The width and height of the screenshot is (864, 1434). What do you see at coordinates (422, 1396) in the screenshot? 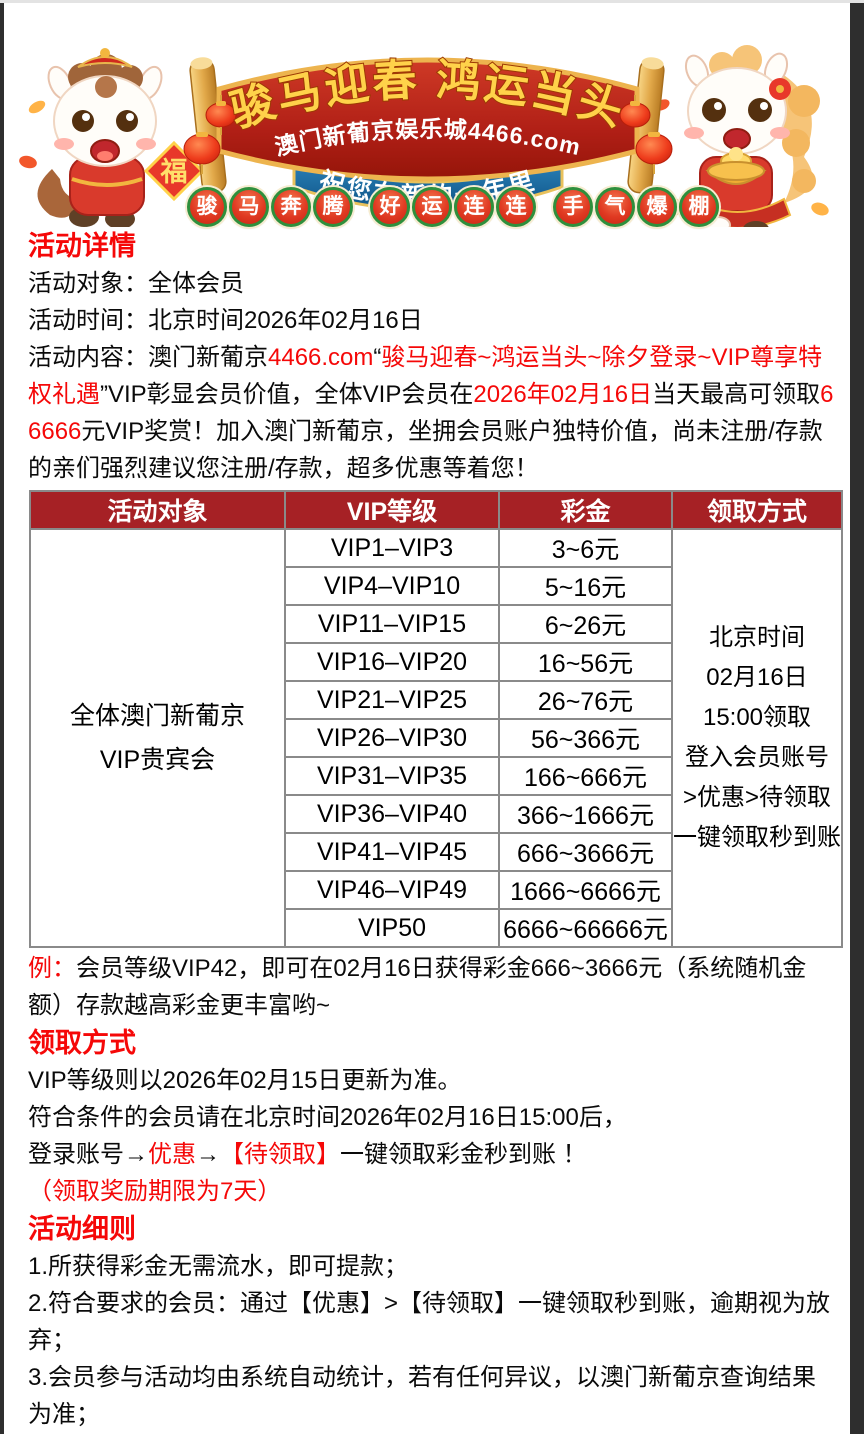
I see `text-segment: 3.会员参与活动均由系统自动统计，若有任何异议，以澳门新葡京查询结果为准；` at bounding box center [422, 1396].